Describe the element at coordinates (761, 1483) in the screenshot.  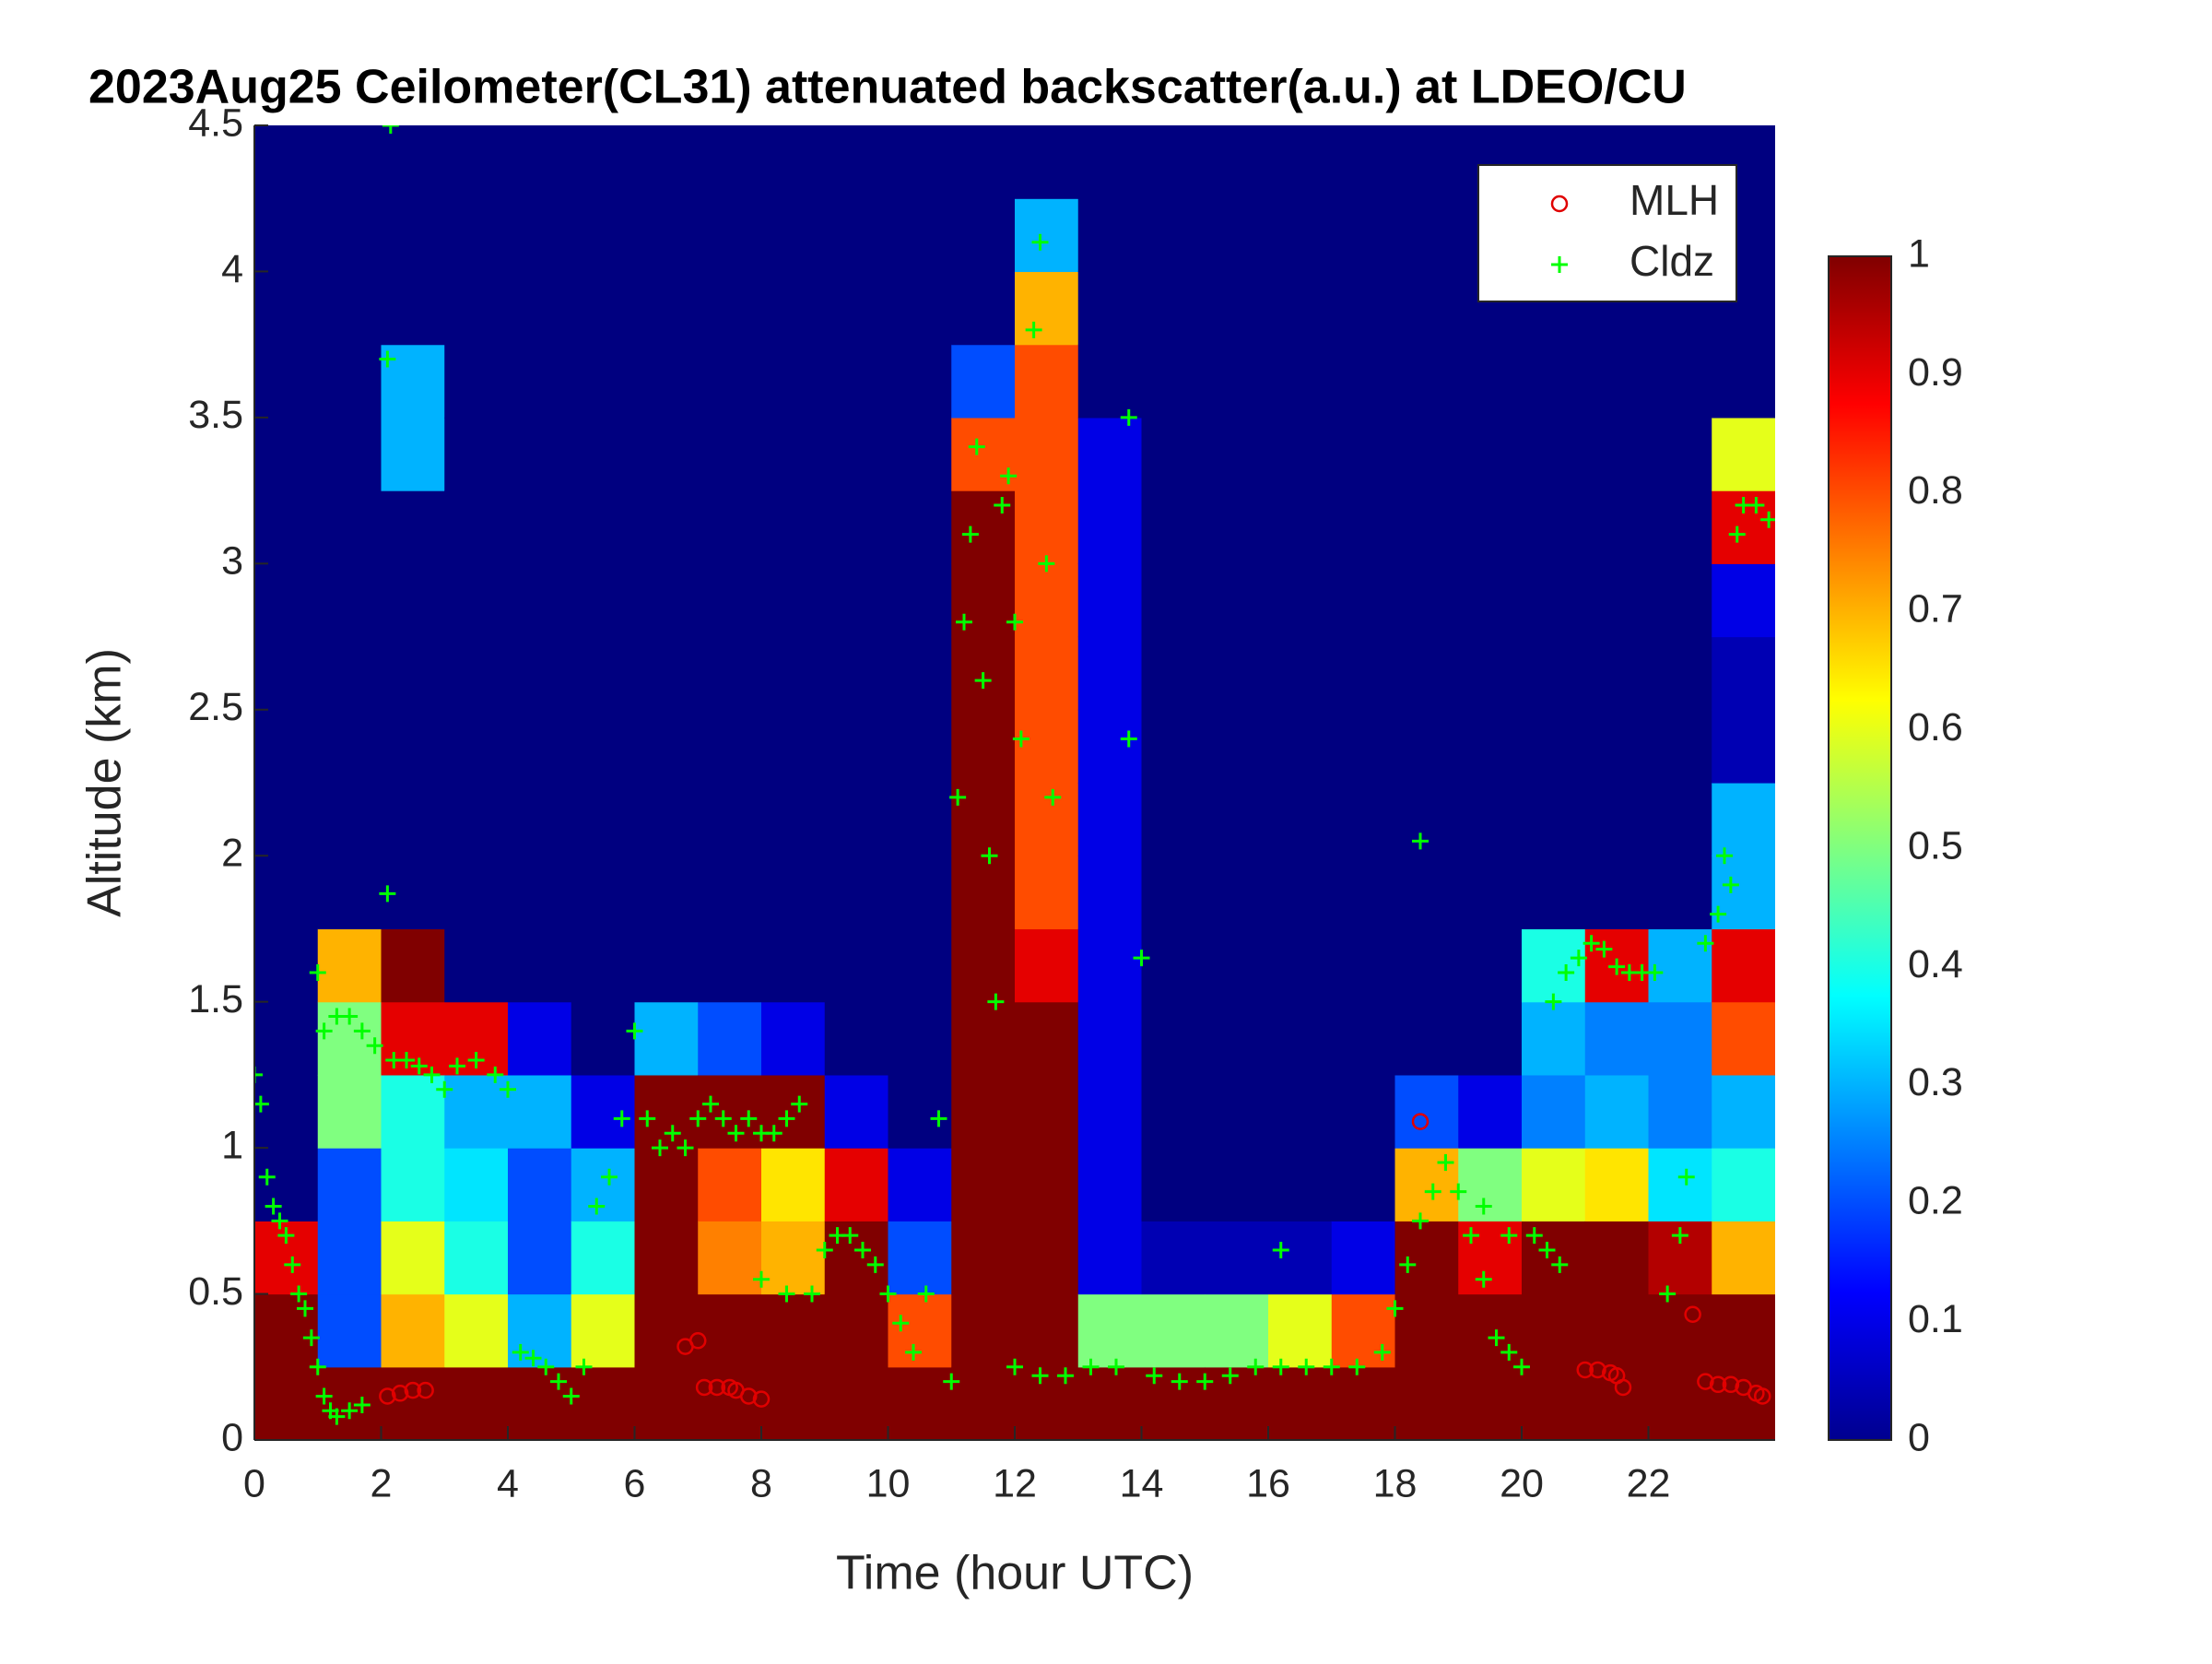
I see `x-tick-label: 8` at that location.